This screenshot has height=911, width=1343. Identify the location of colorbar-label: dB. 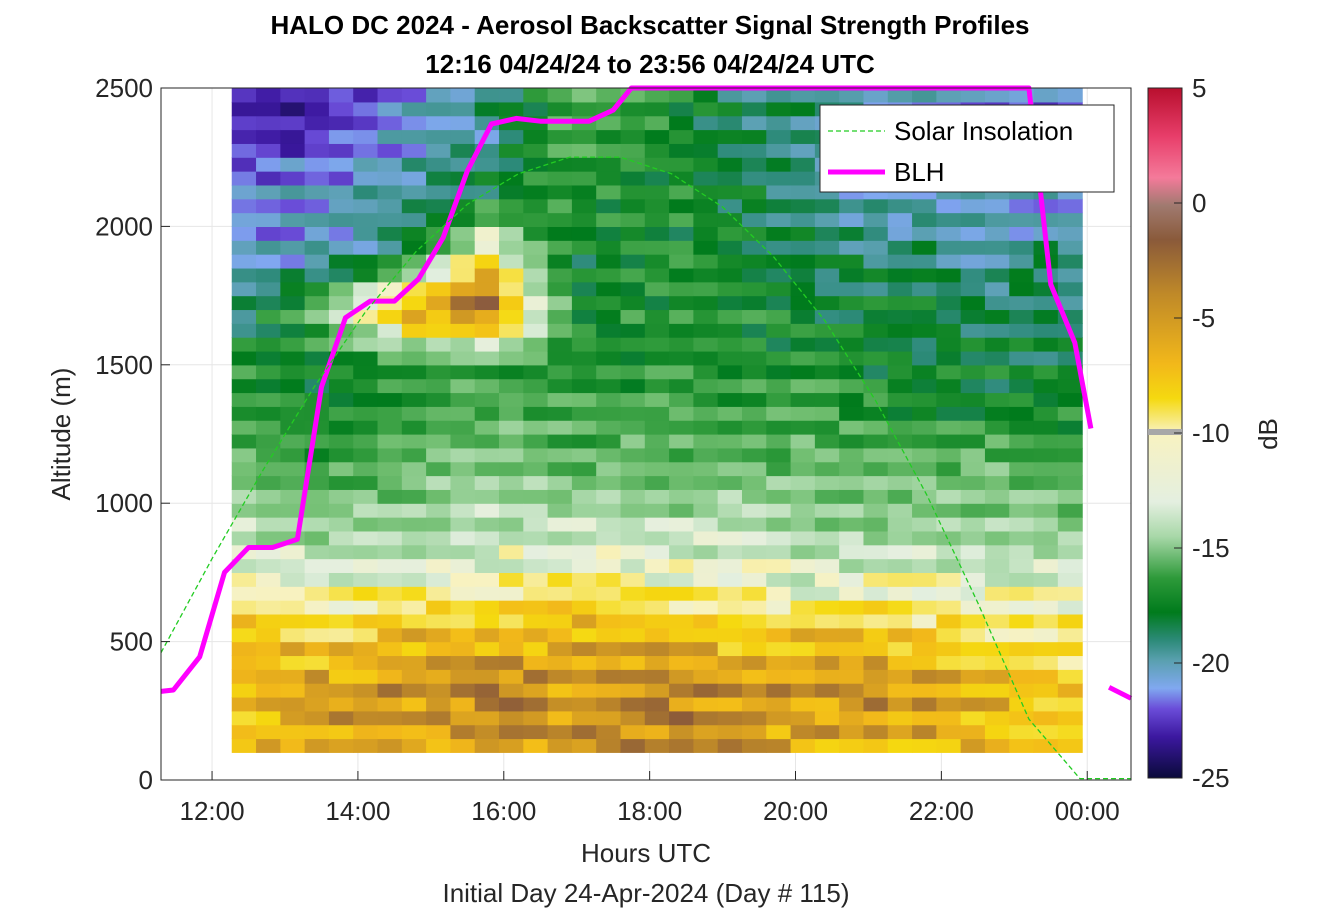
(1268, 434).